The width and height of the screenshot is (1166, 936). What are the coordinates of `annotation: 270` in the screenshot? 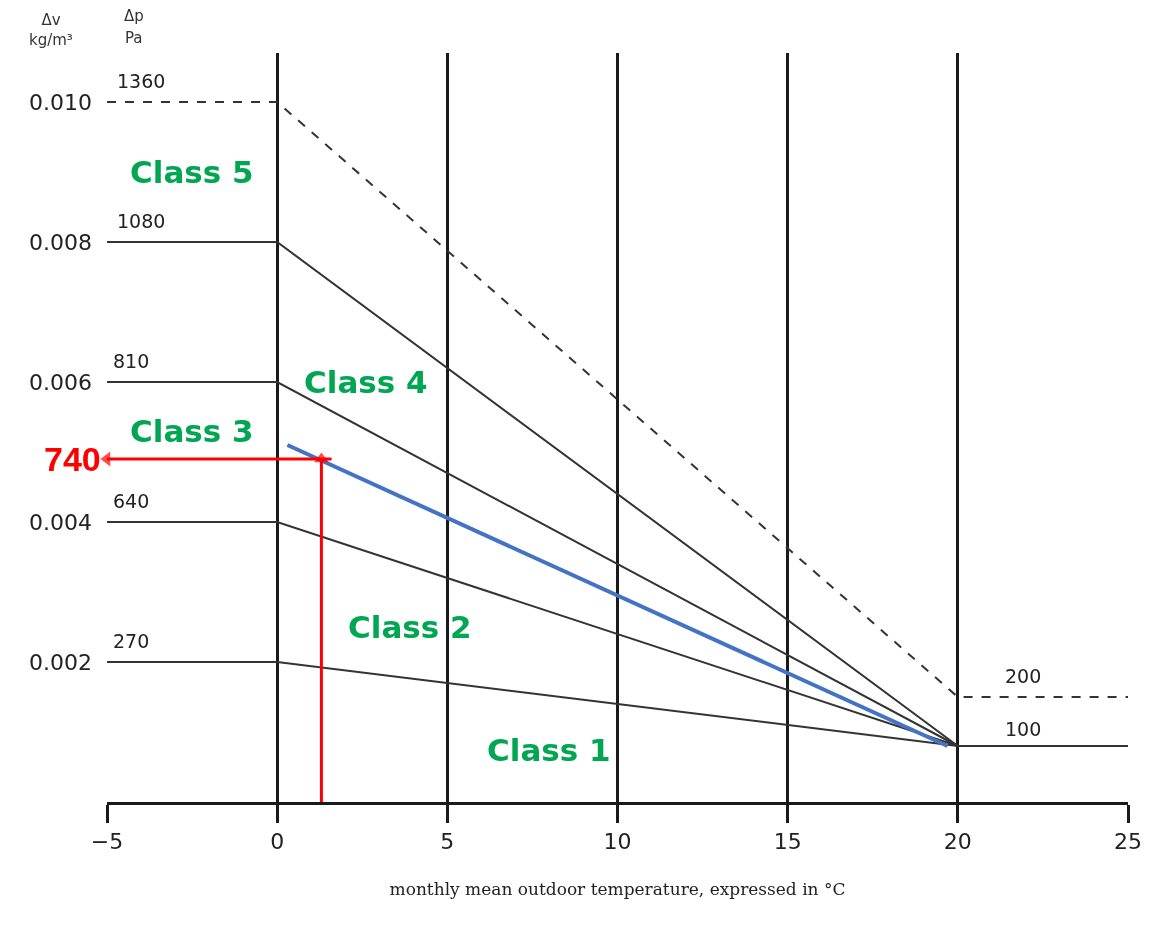 It's located at (131, 641).